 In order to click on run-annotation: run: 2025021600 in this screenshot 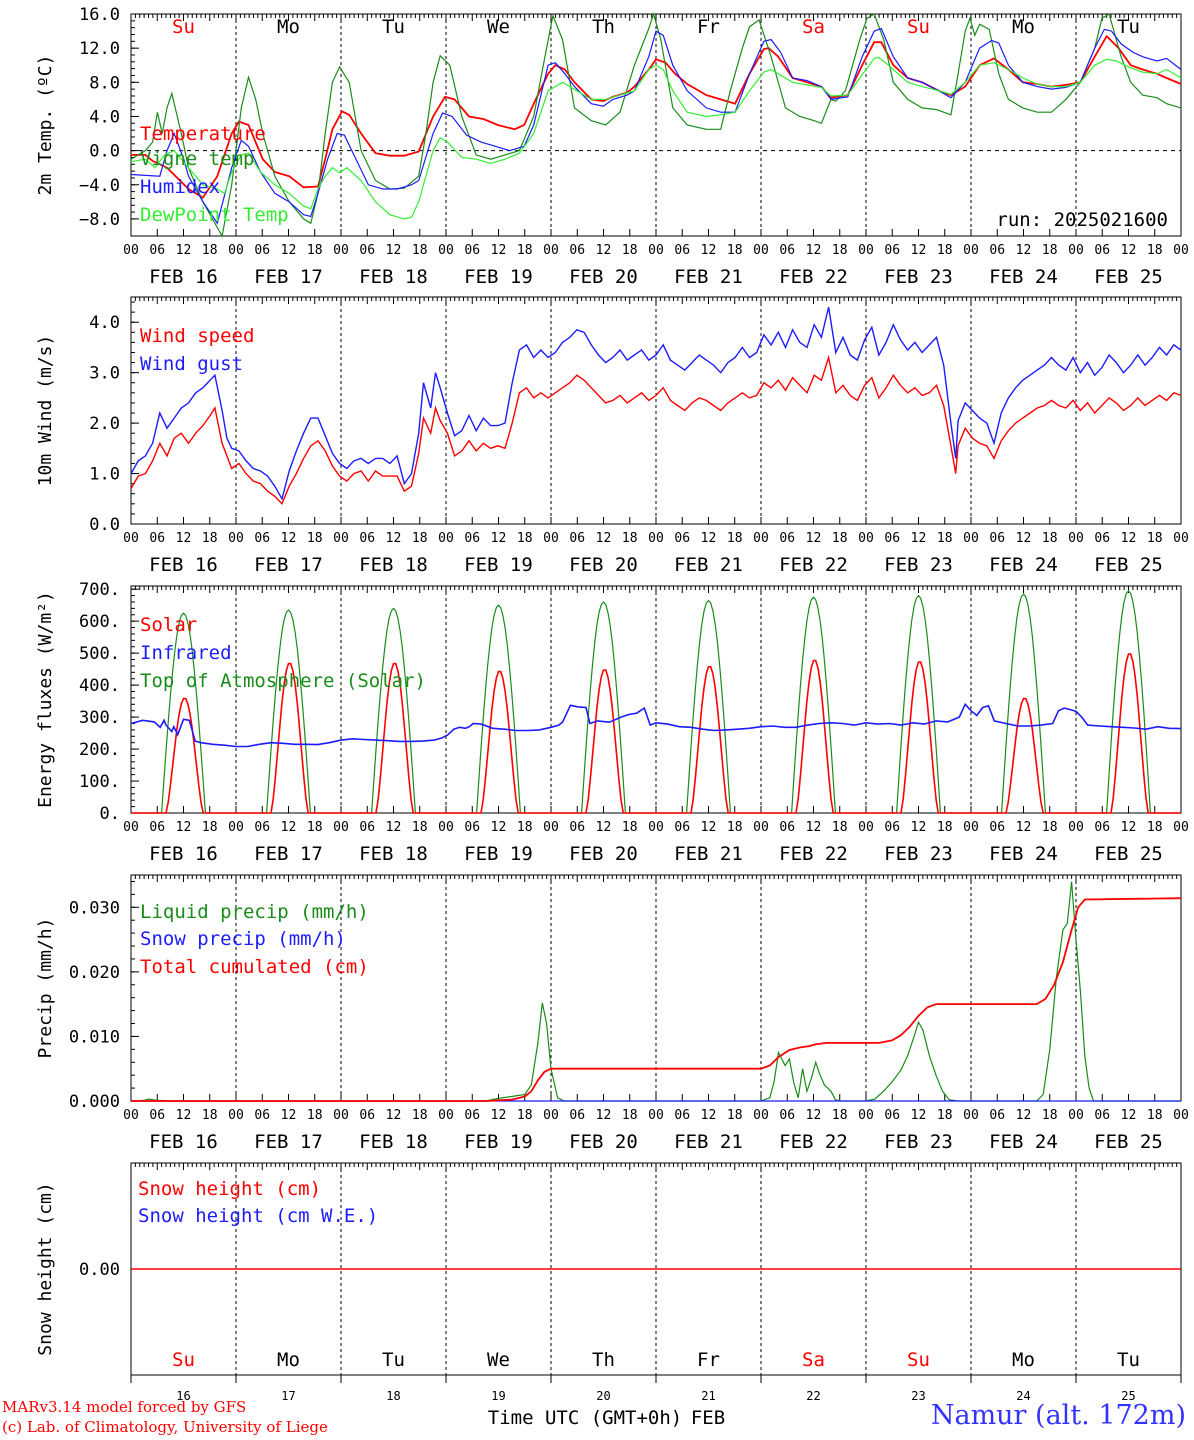, I will do `click(1082, 220)`.